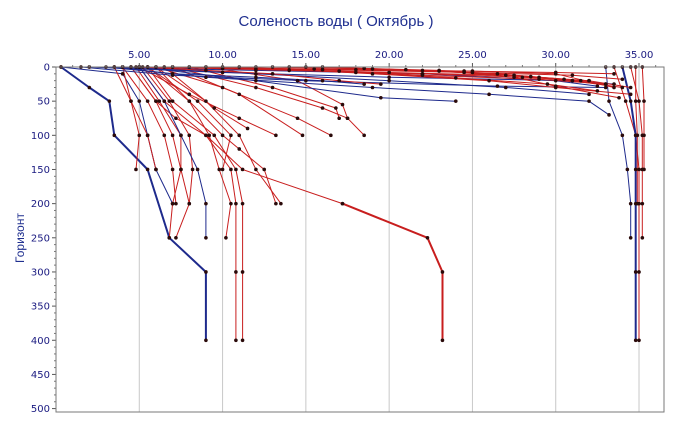  I want to click on x-tick-label: 10.00, so click(222, 55).